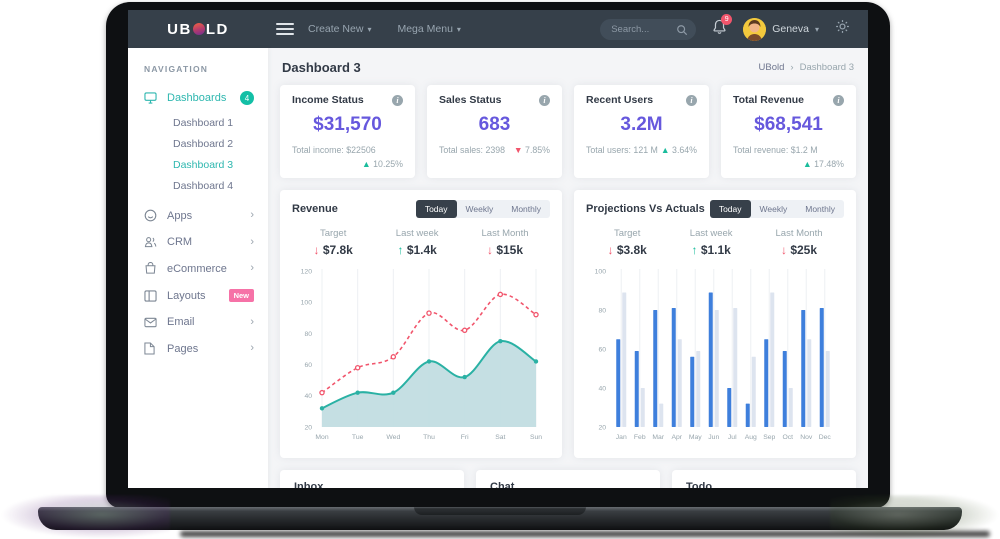 Image resolution: width=1000 pixels, height=539 pixels. What do you see at coordinates (337, 250) in the screenshot?
I see `stat-value: $7.8k` at bounding box center [337, 250].